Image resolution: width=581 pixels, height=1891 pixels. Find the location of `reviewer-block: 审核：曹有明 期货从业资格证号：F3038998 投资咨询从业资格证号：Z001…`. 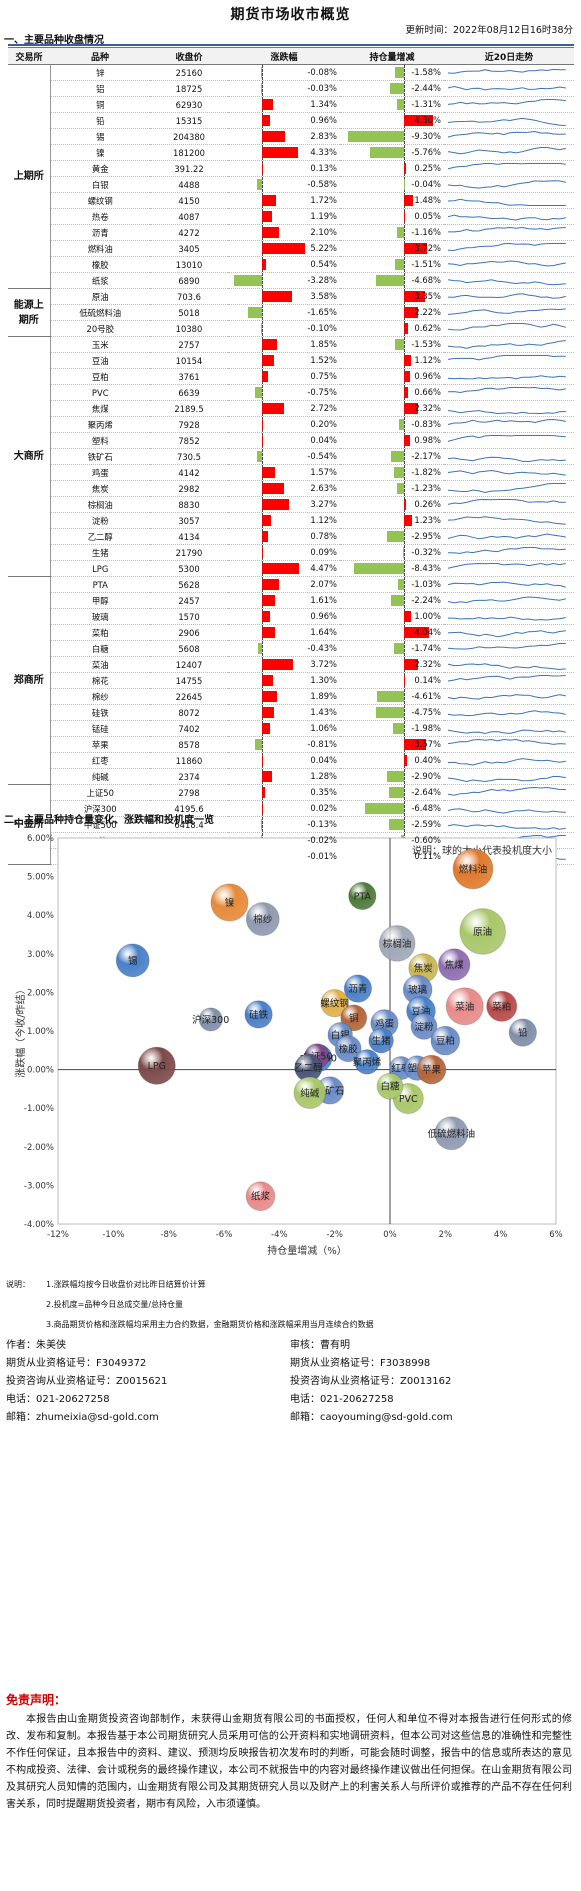

reviewer-block: 审核：曹有明 期货从业资格证号：F3038998 投资咨询从业资格证号：Z001… is located at coordinates (371, 1382).